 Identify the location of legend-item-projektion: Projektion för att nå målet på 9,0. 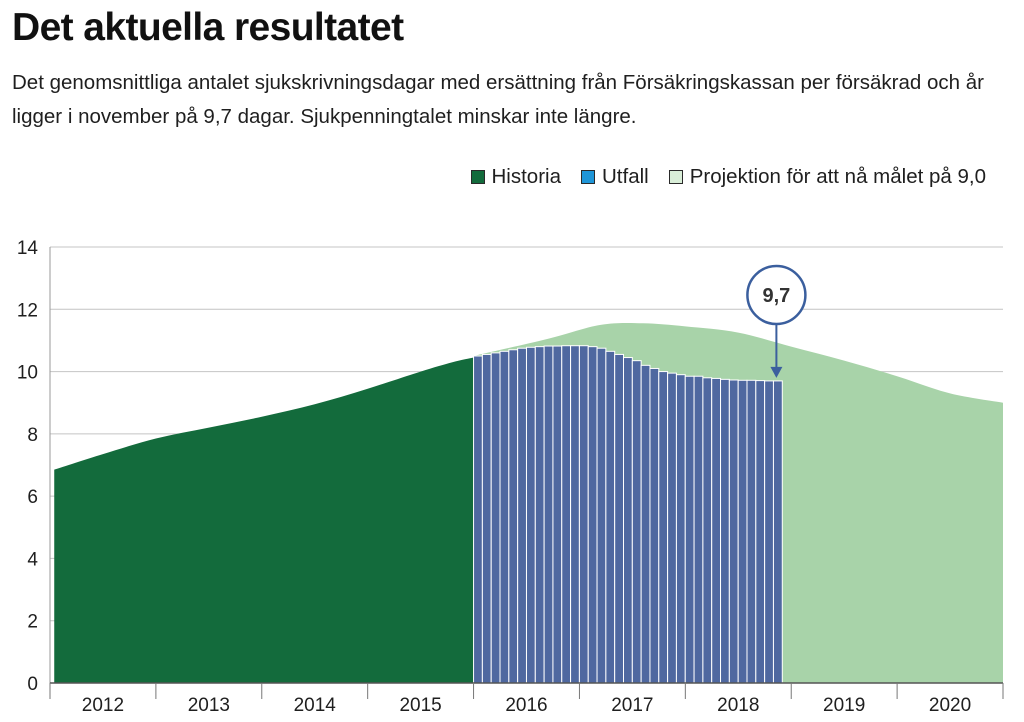
(827, 177).